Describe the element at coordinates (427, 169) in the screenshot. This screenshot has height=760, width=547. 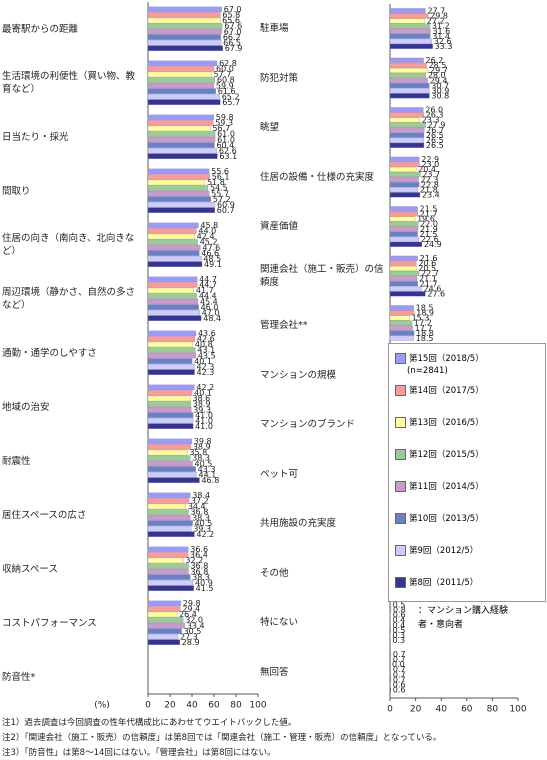
I see `value-label: 20.4` at that location.